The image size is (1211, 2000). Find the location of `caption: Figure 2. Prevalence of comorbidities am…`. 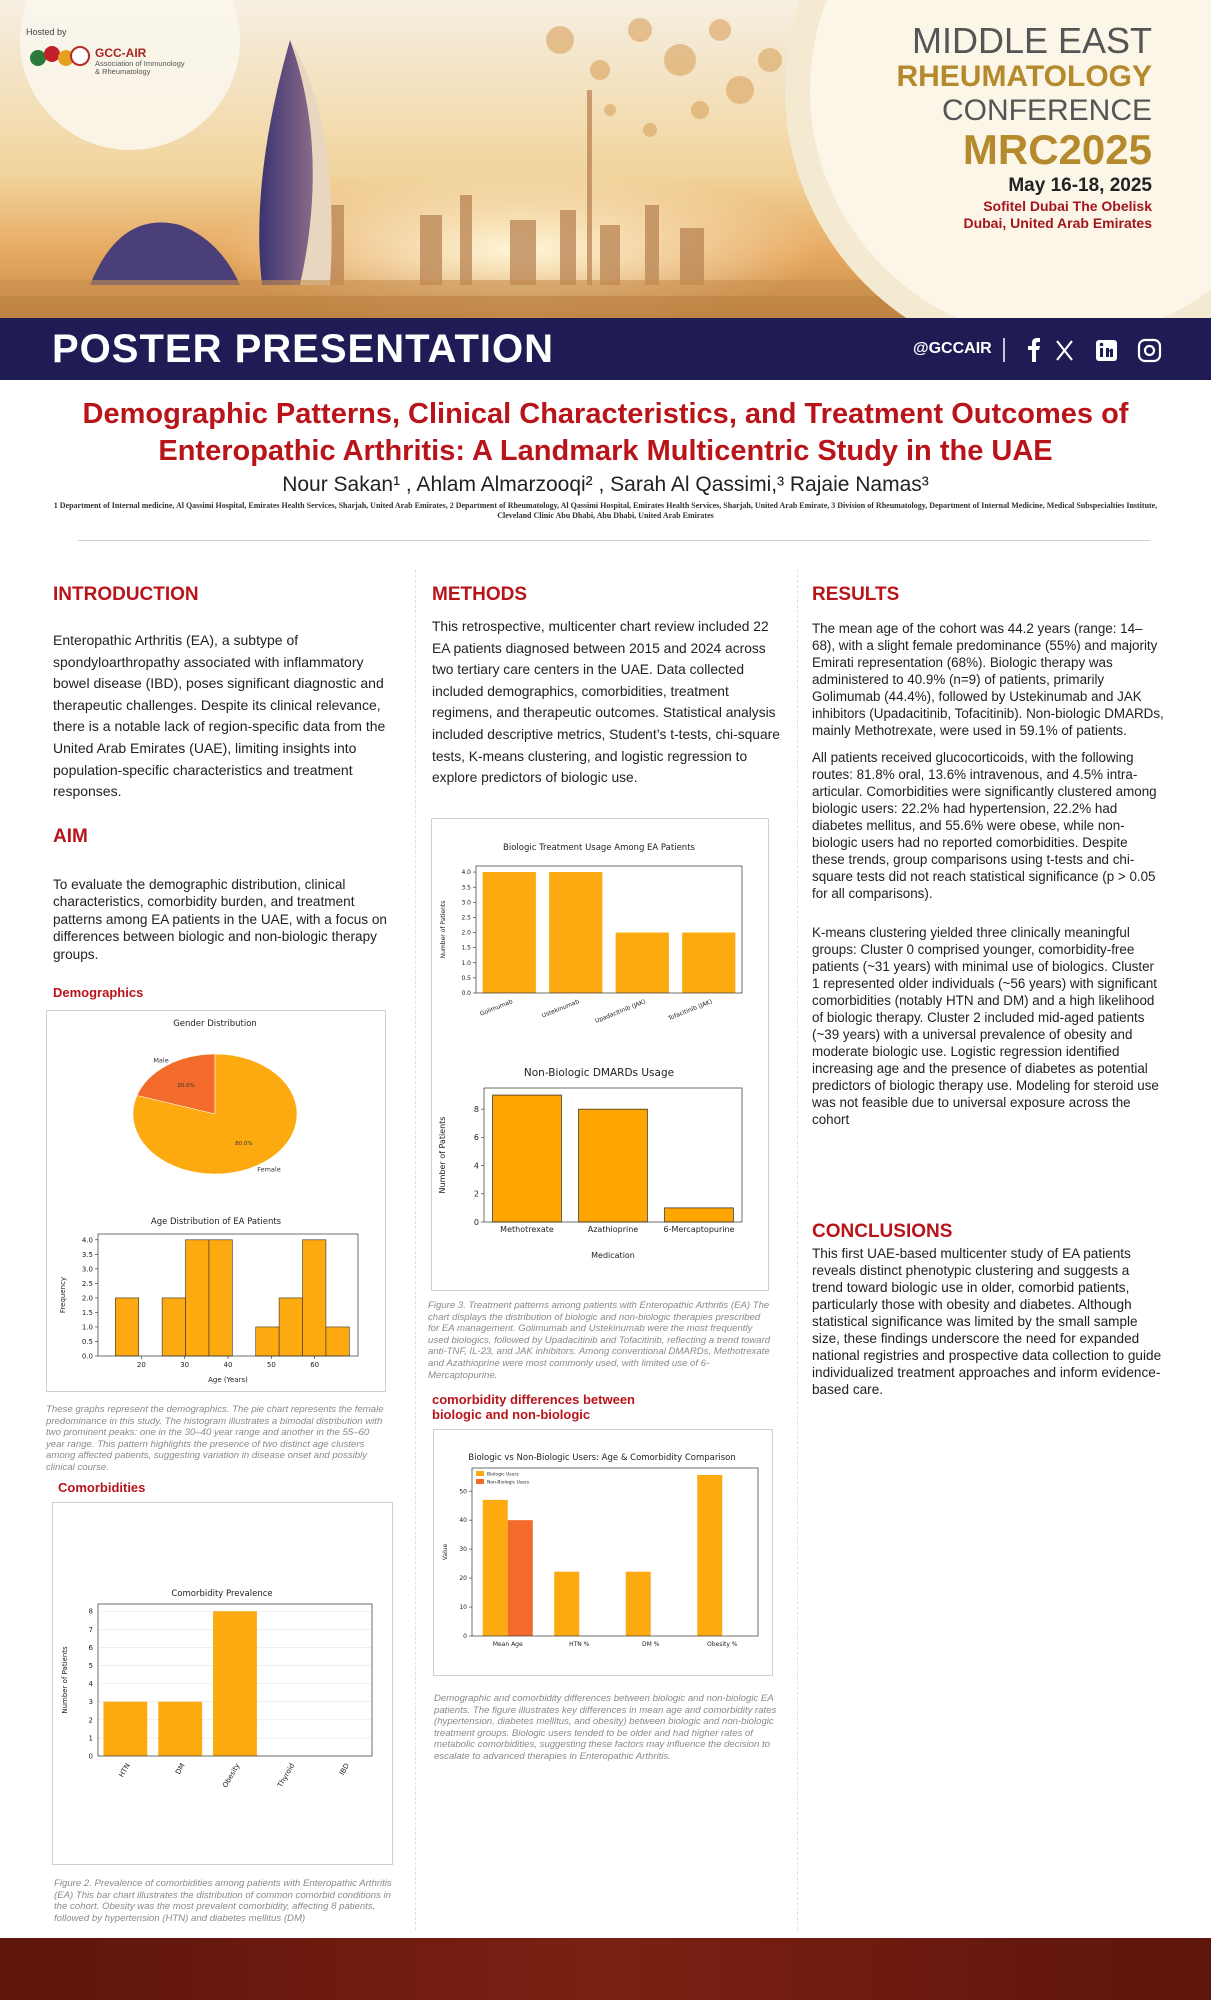

caption: Figure 2. Prevalence of comorbidities am… is located at coordinates (223, 1901).